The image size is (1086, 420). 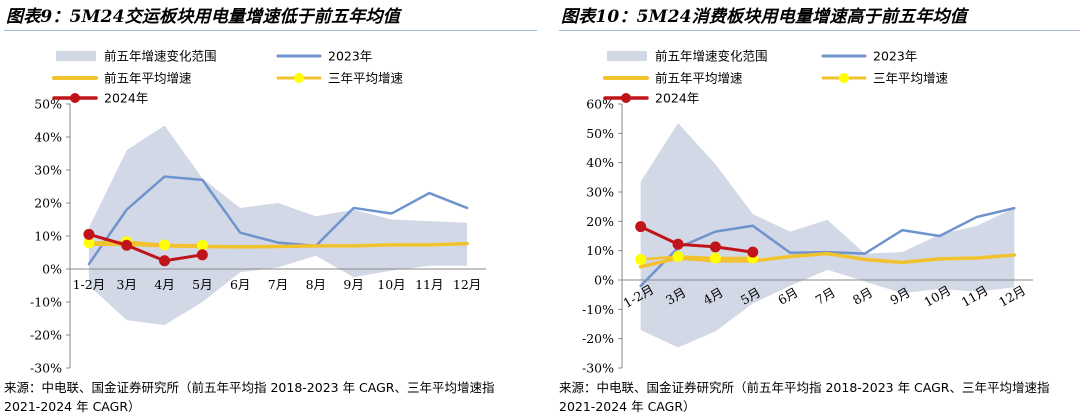 What do you see at coordinates (127, 284) in the screenshot?
I see `x-tick-label: 3月` at bounding box center [127, 284].